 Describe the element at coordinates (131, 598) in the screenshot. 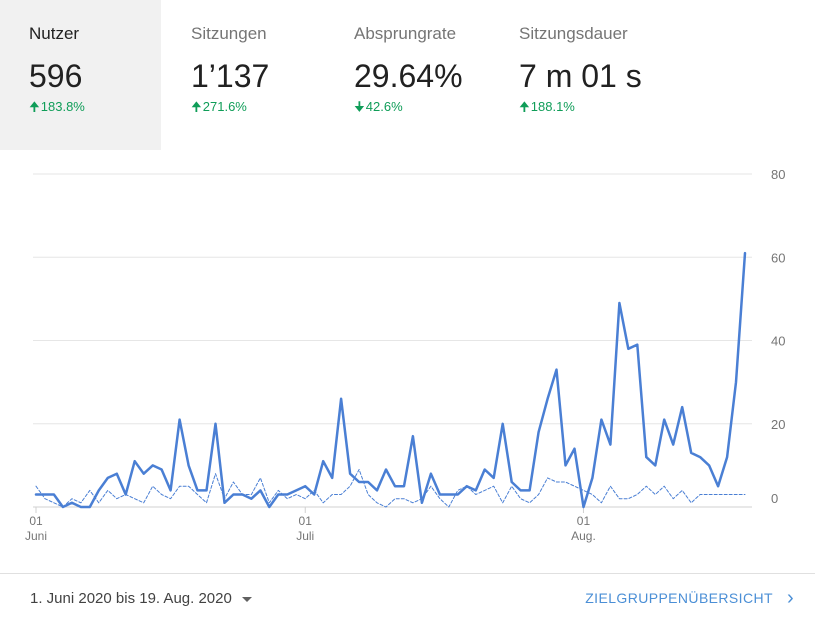

I see `date-range-label: 1. Juni 2020 bis 19. Aug. 2020` at that location.